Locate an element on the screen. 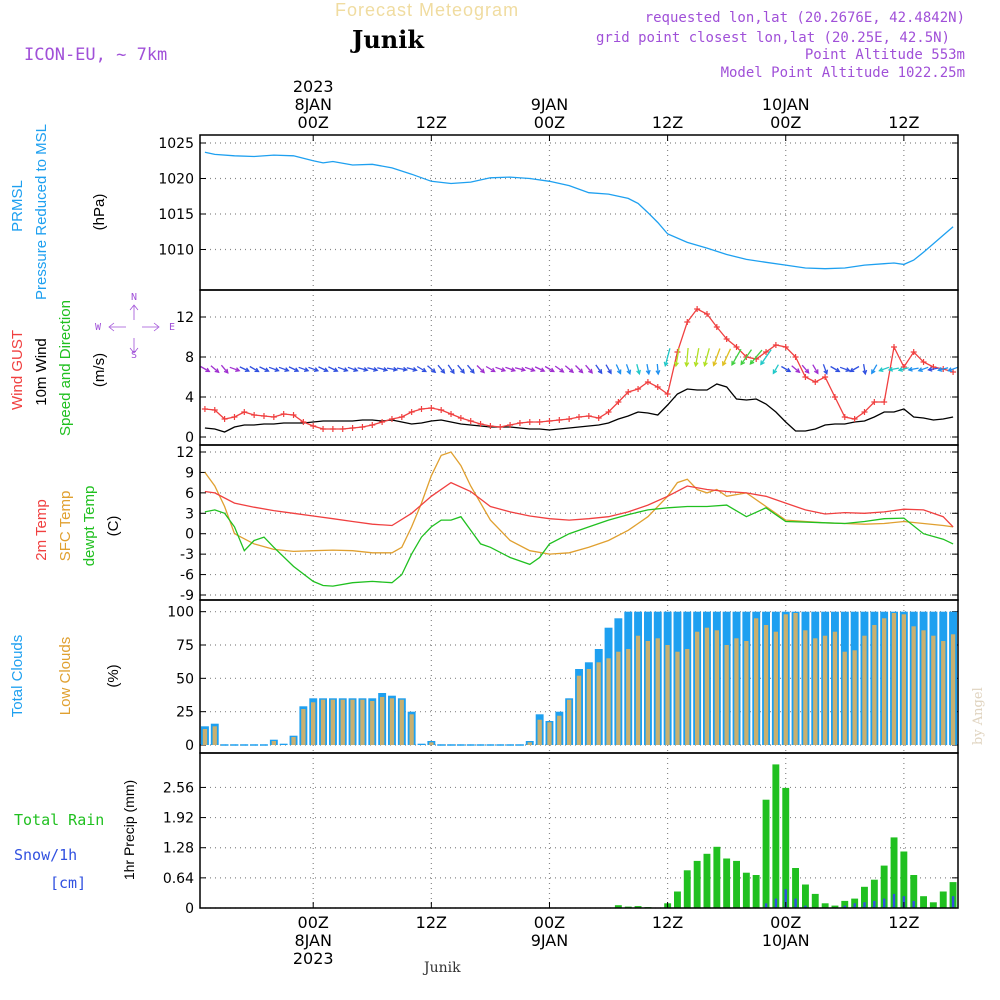 This screenshot has height=1000, width=1000. footer-location: Junik is located at coordinates (441, 968).